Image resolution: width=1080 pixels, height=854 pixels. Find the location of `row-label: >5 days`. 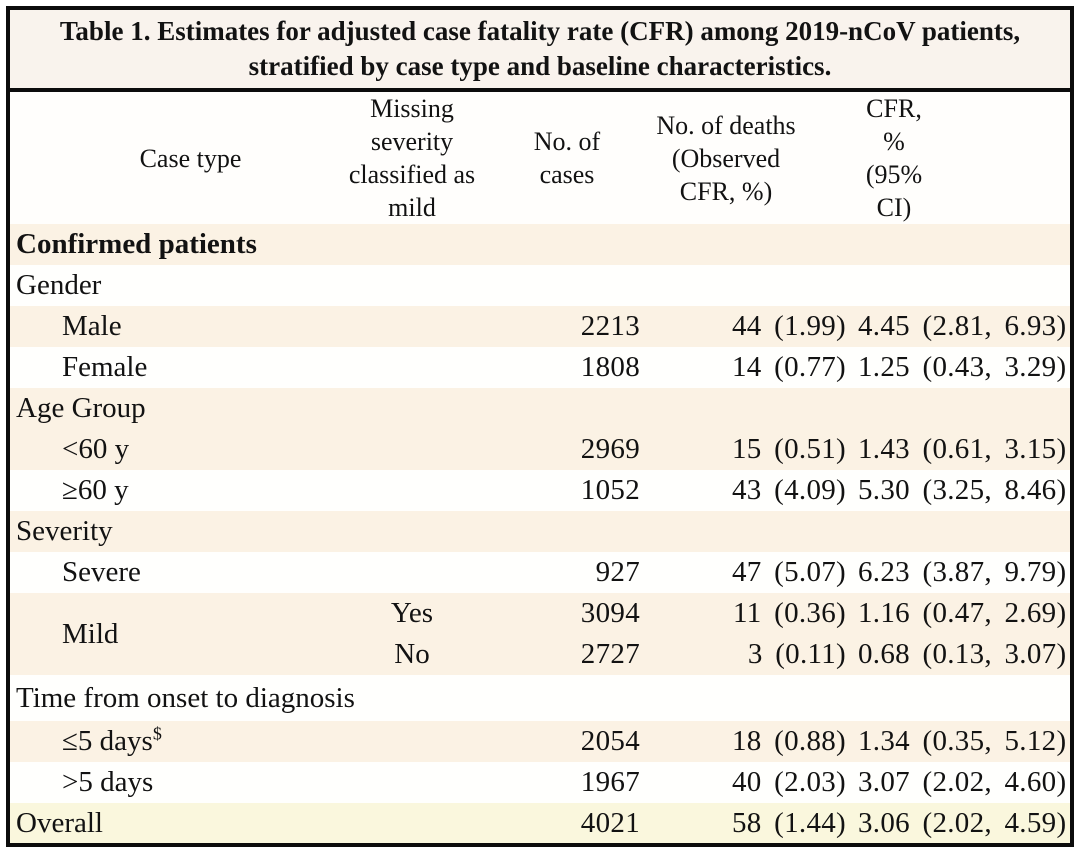

row-label: >5 days is located at coordinates (108, 782).